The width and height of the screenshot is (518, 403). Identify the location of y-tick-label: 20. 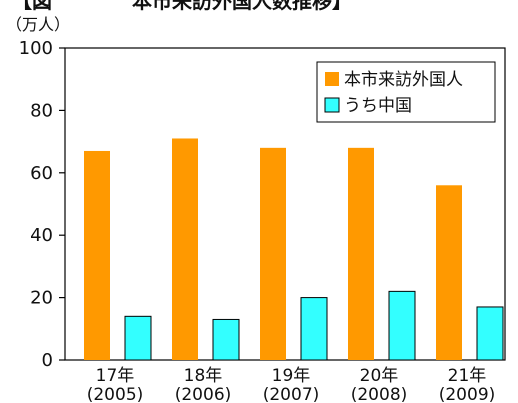
(41, 298).